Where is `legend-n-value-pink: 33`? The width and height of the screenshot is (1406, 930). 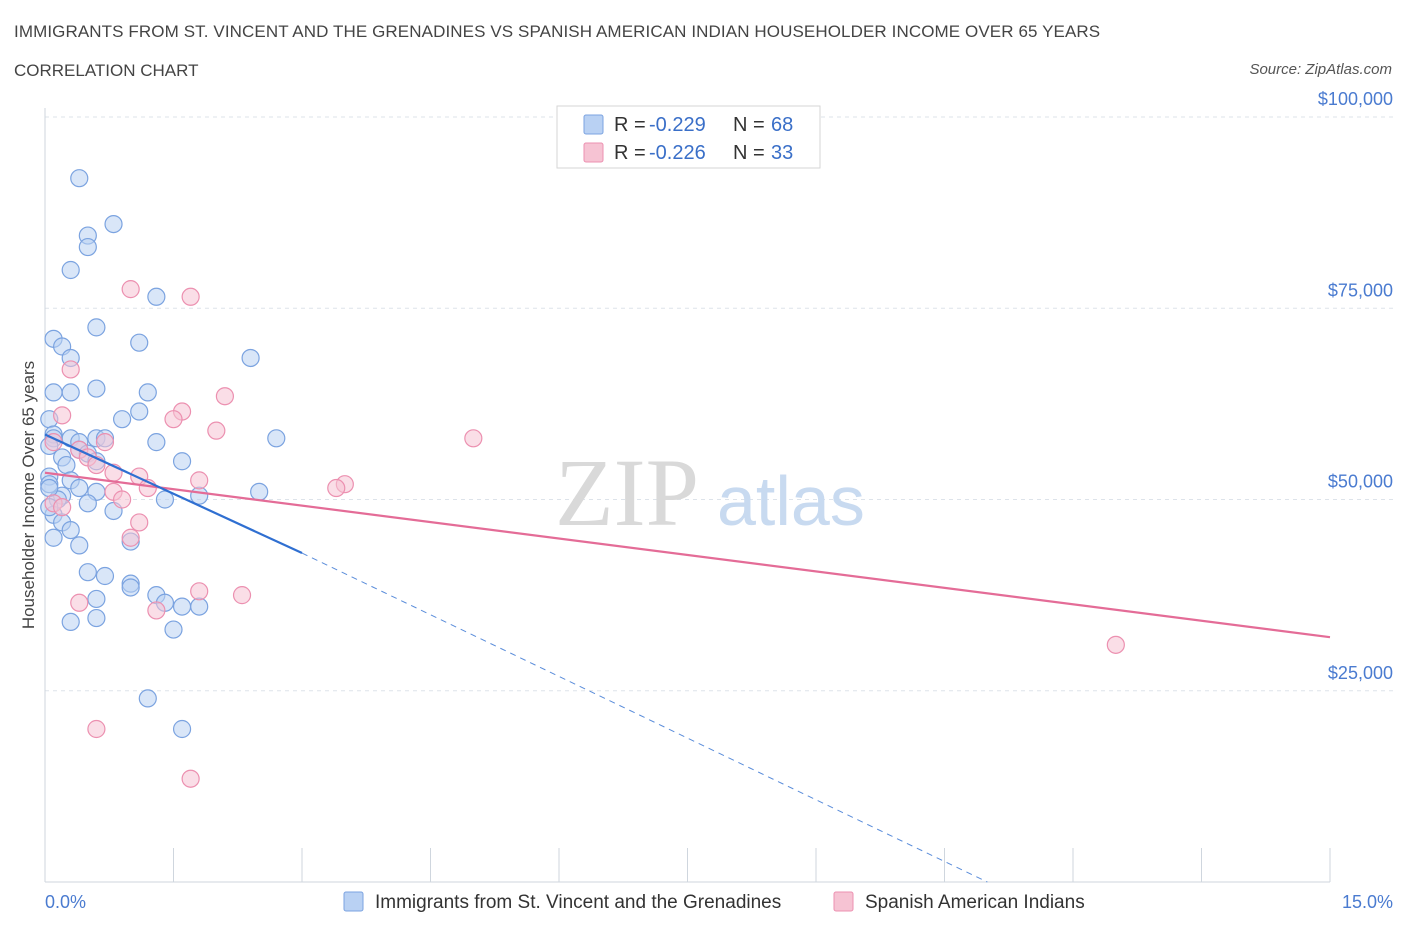 legend-n-value-pink: 33 is located at coordinates (782, 153).